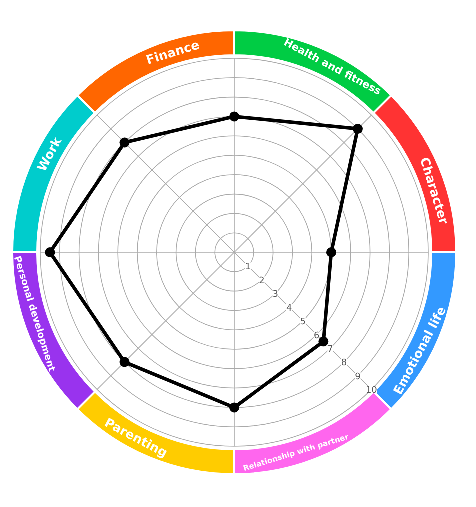 This screenshot has width=476, height=507. What do you see at coordinates (262, 281) in the screenshot?
I see `y-tick-label: 2` at bounding box center [262, 281].